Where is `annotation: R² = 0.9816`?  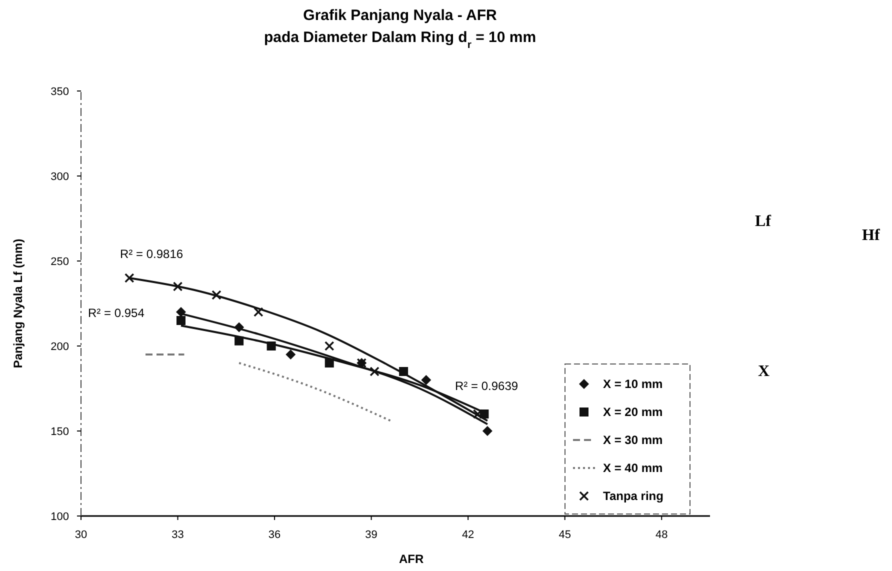 annotation: R² = 0.9816 is located at coordinates (152, 254).